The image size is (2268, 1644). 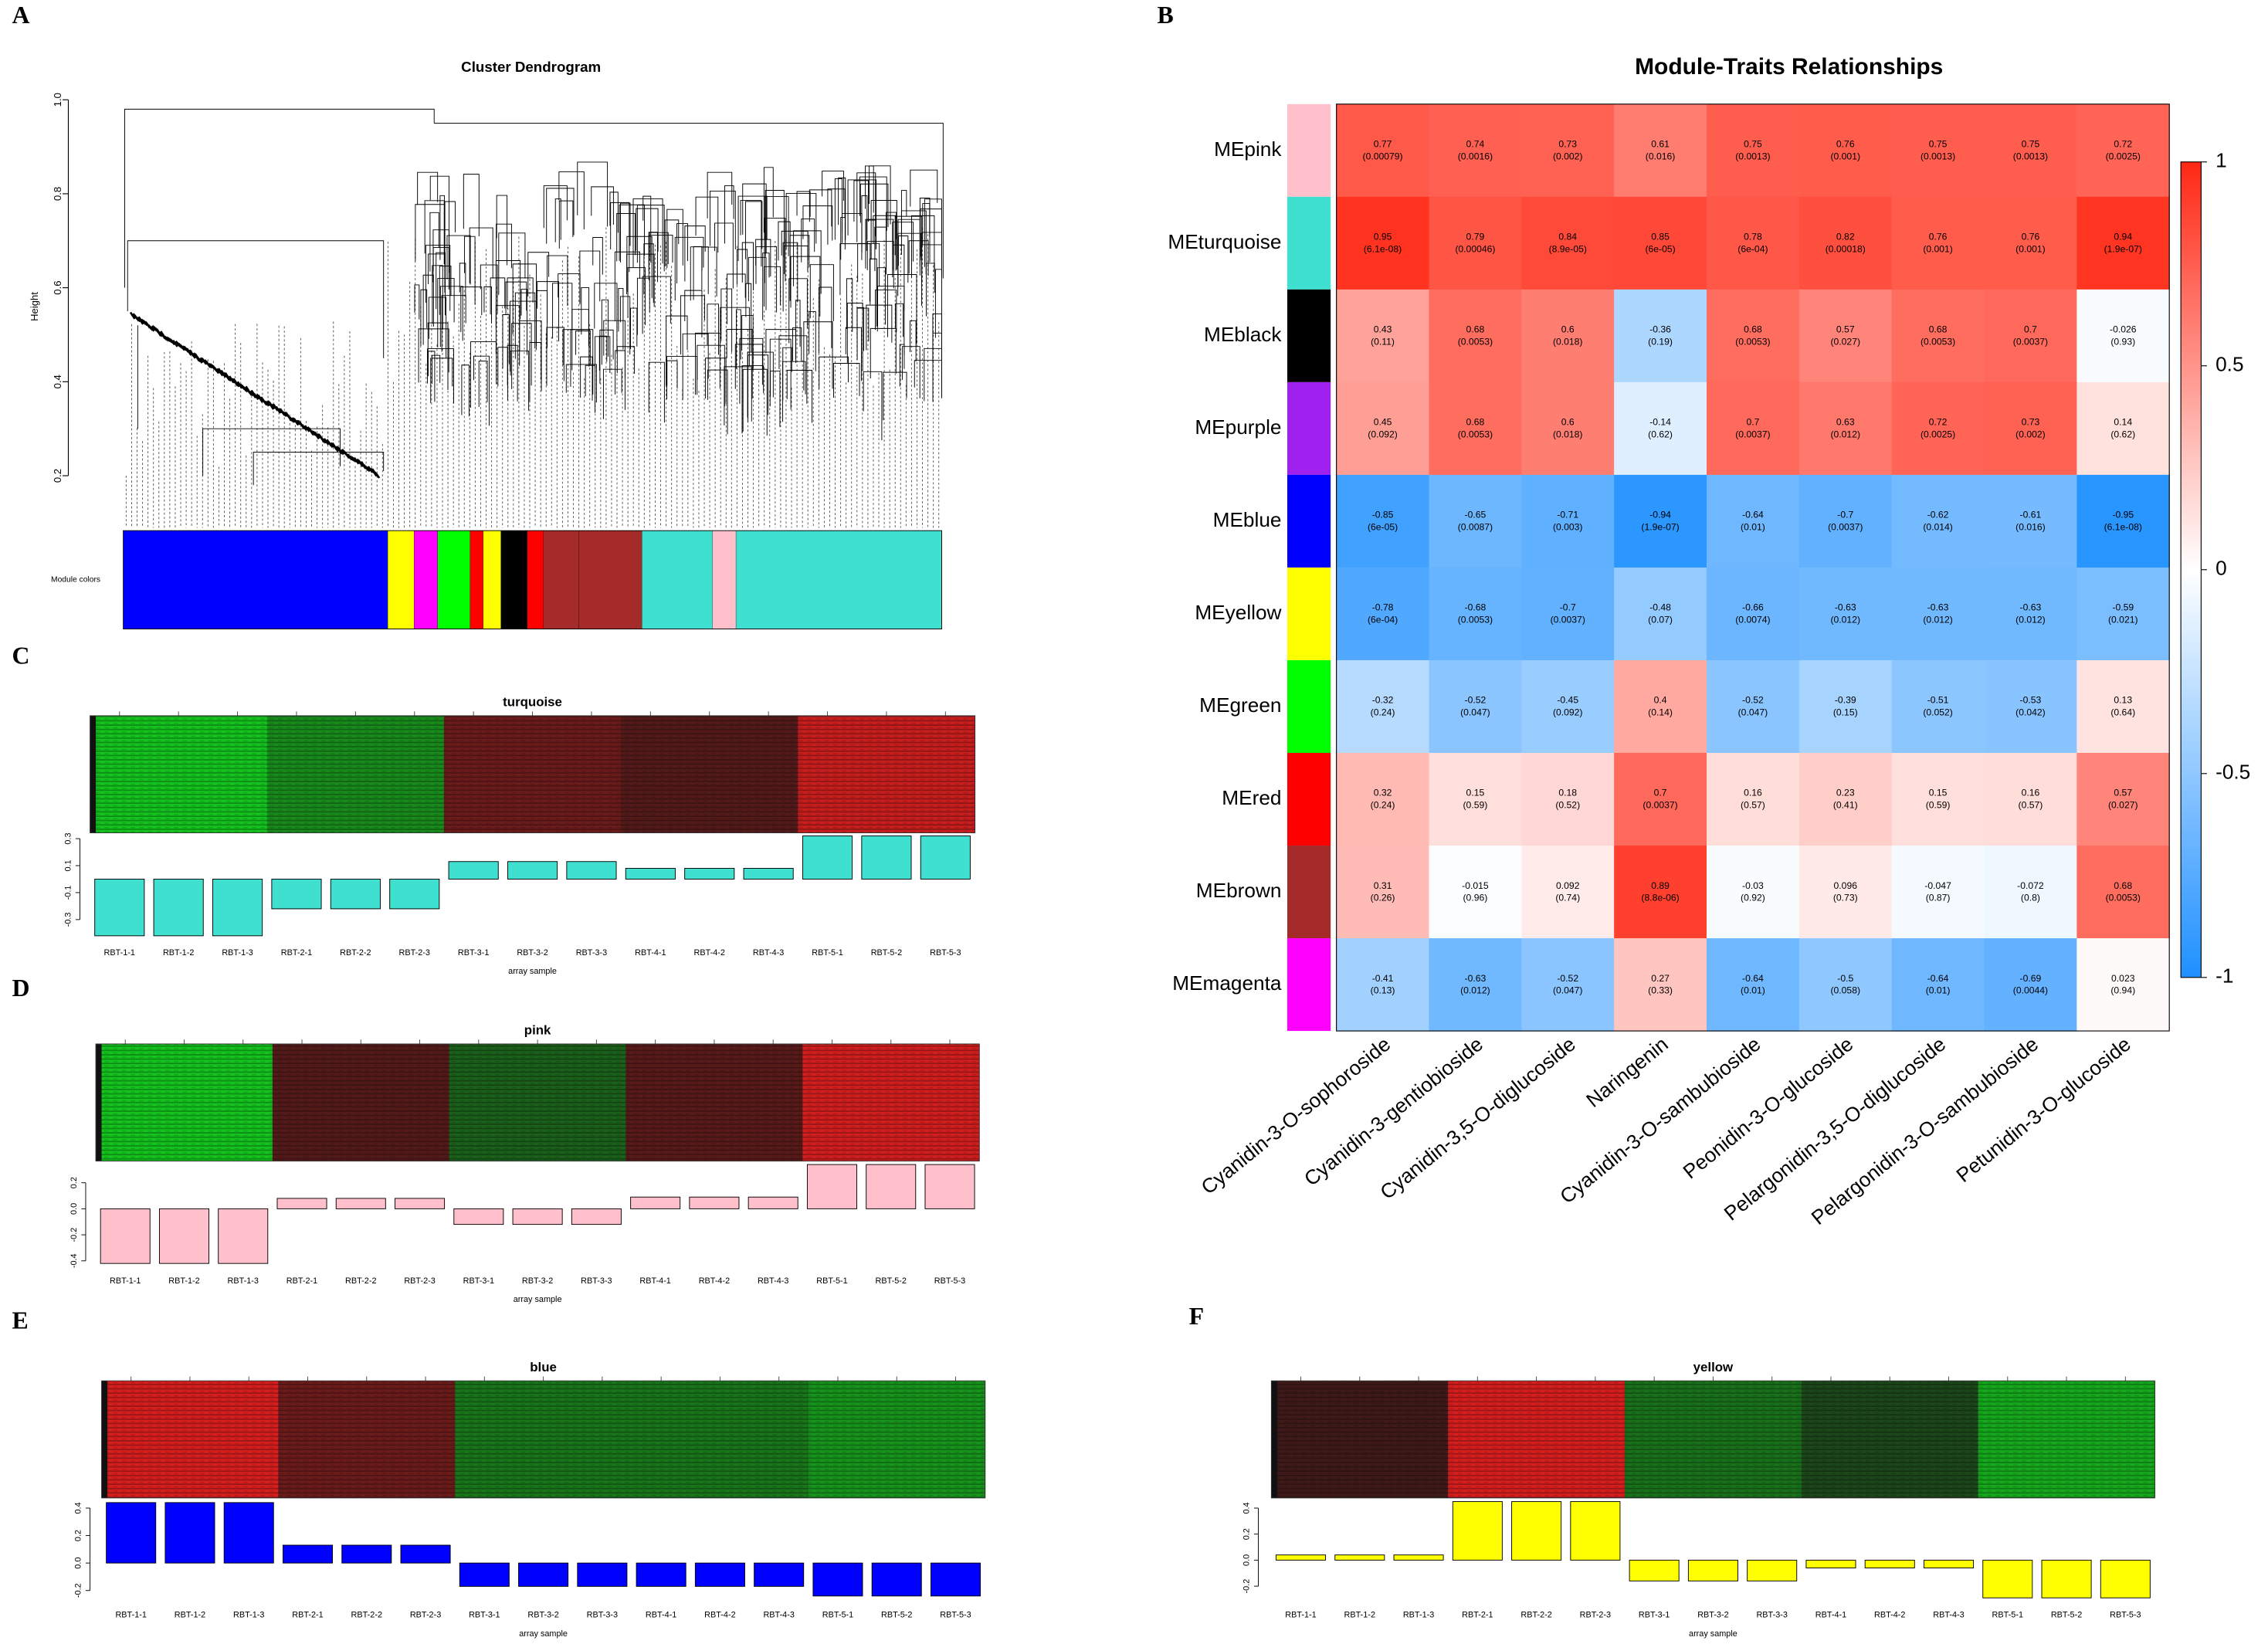 What do you see at coordinates (1937, 886) in the screenshot?
I see `cell-value: -0.047` at bounding box center [1937, 886].